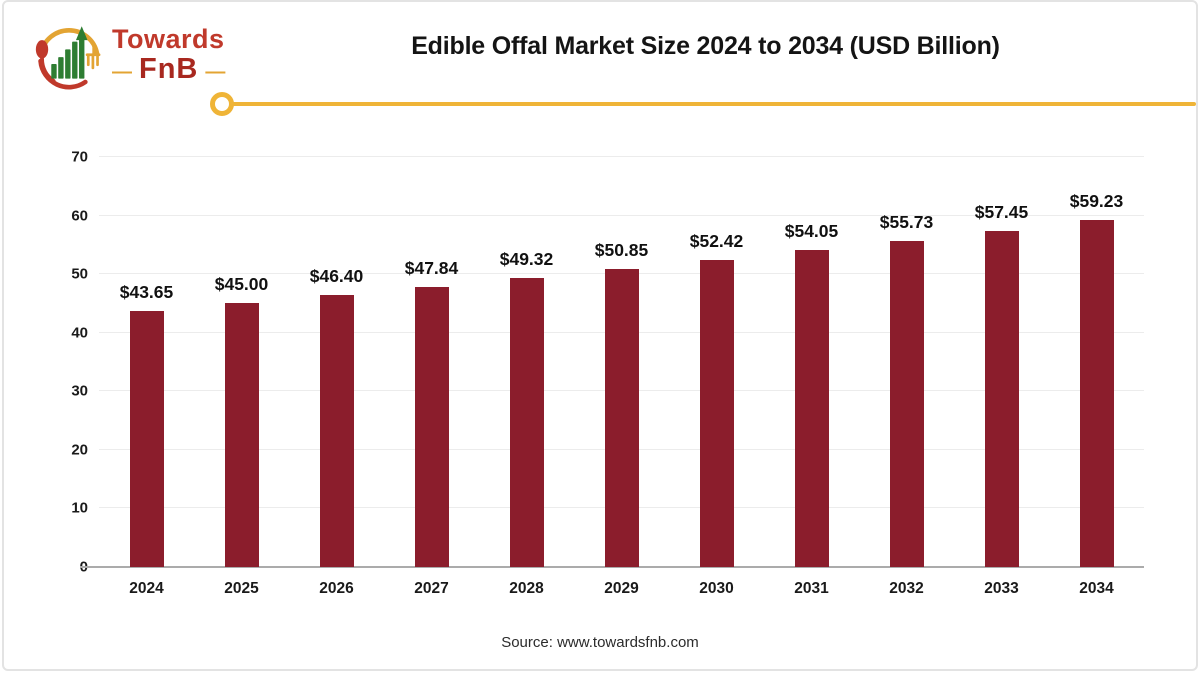  I want to click on bar-slot-2024: $43.65, so click(146, 362).